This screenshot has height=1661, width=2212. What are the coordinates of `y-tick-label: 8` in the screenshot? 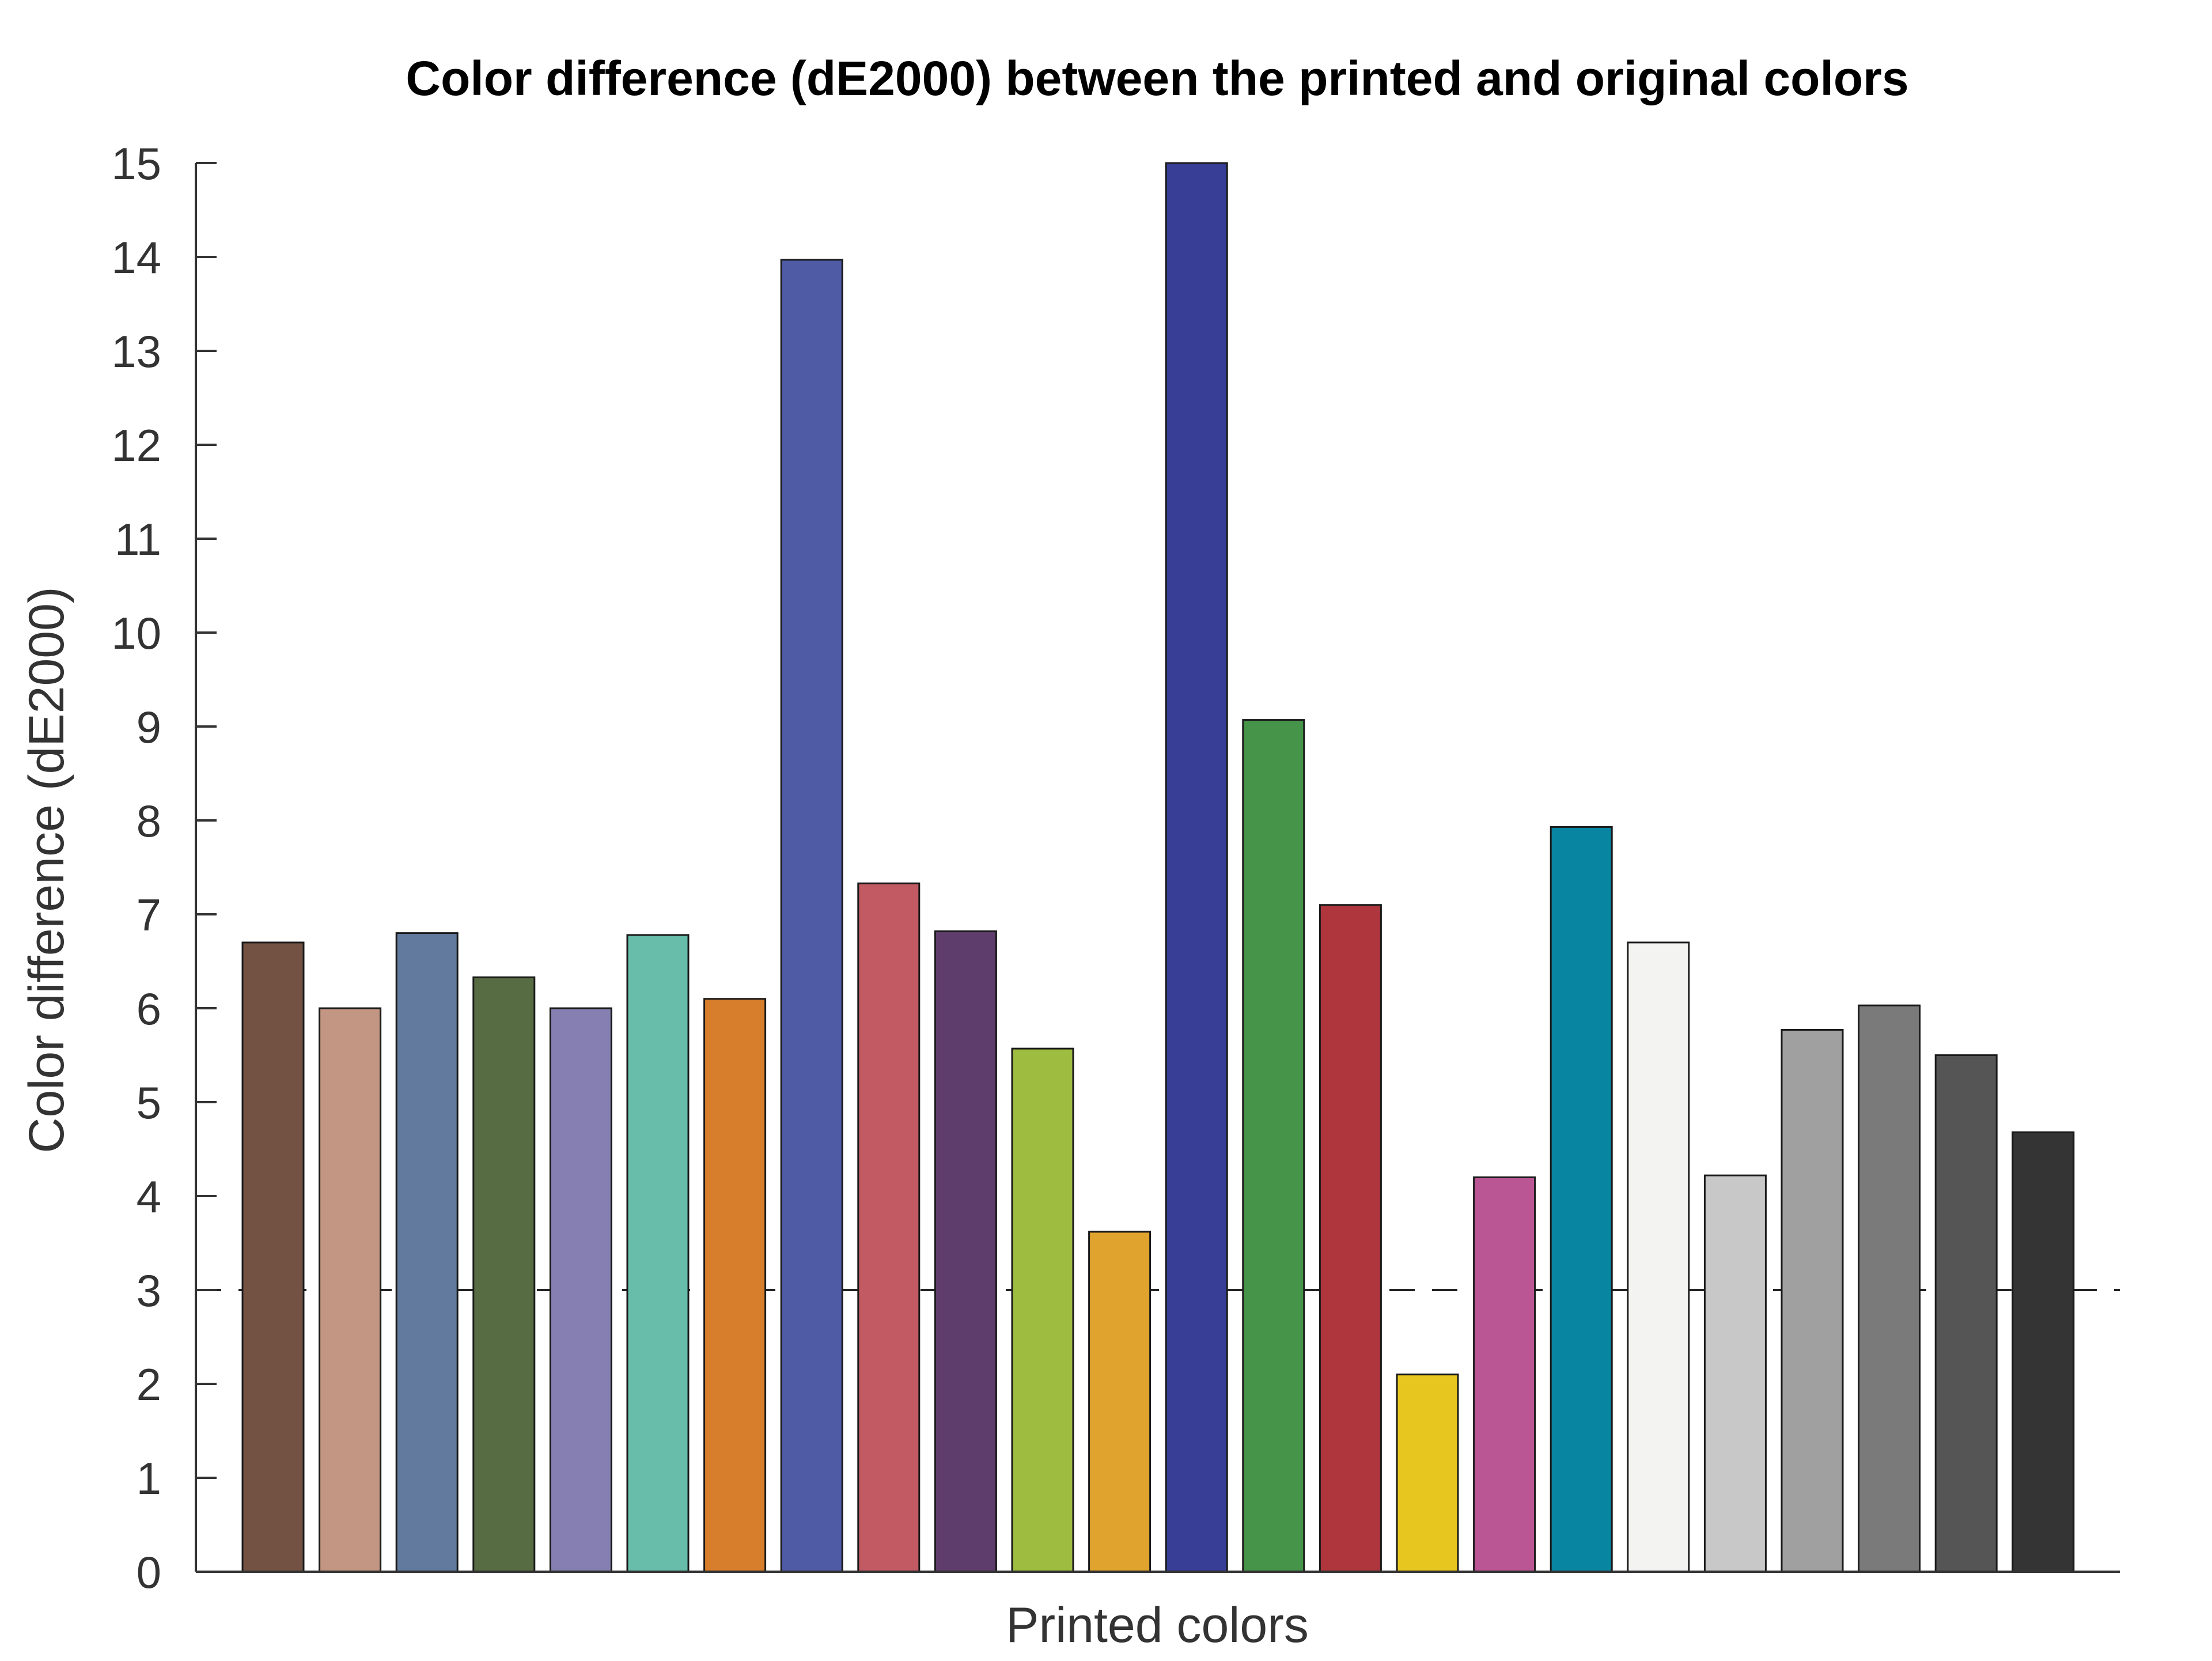 It's located at (149, 821).